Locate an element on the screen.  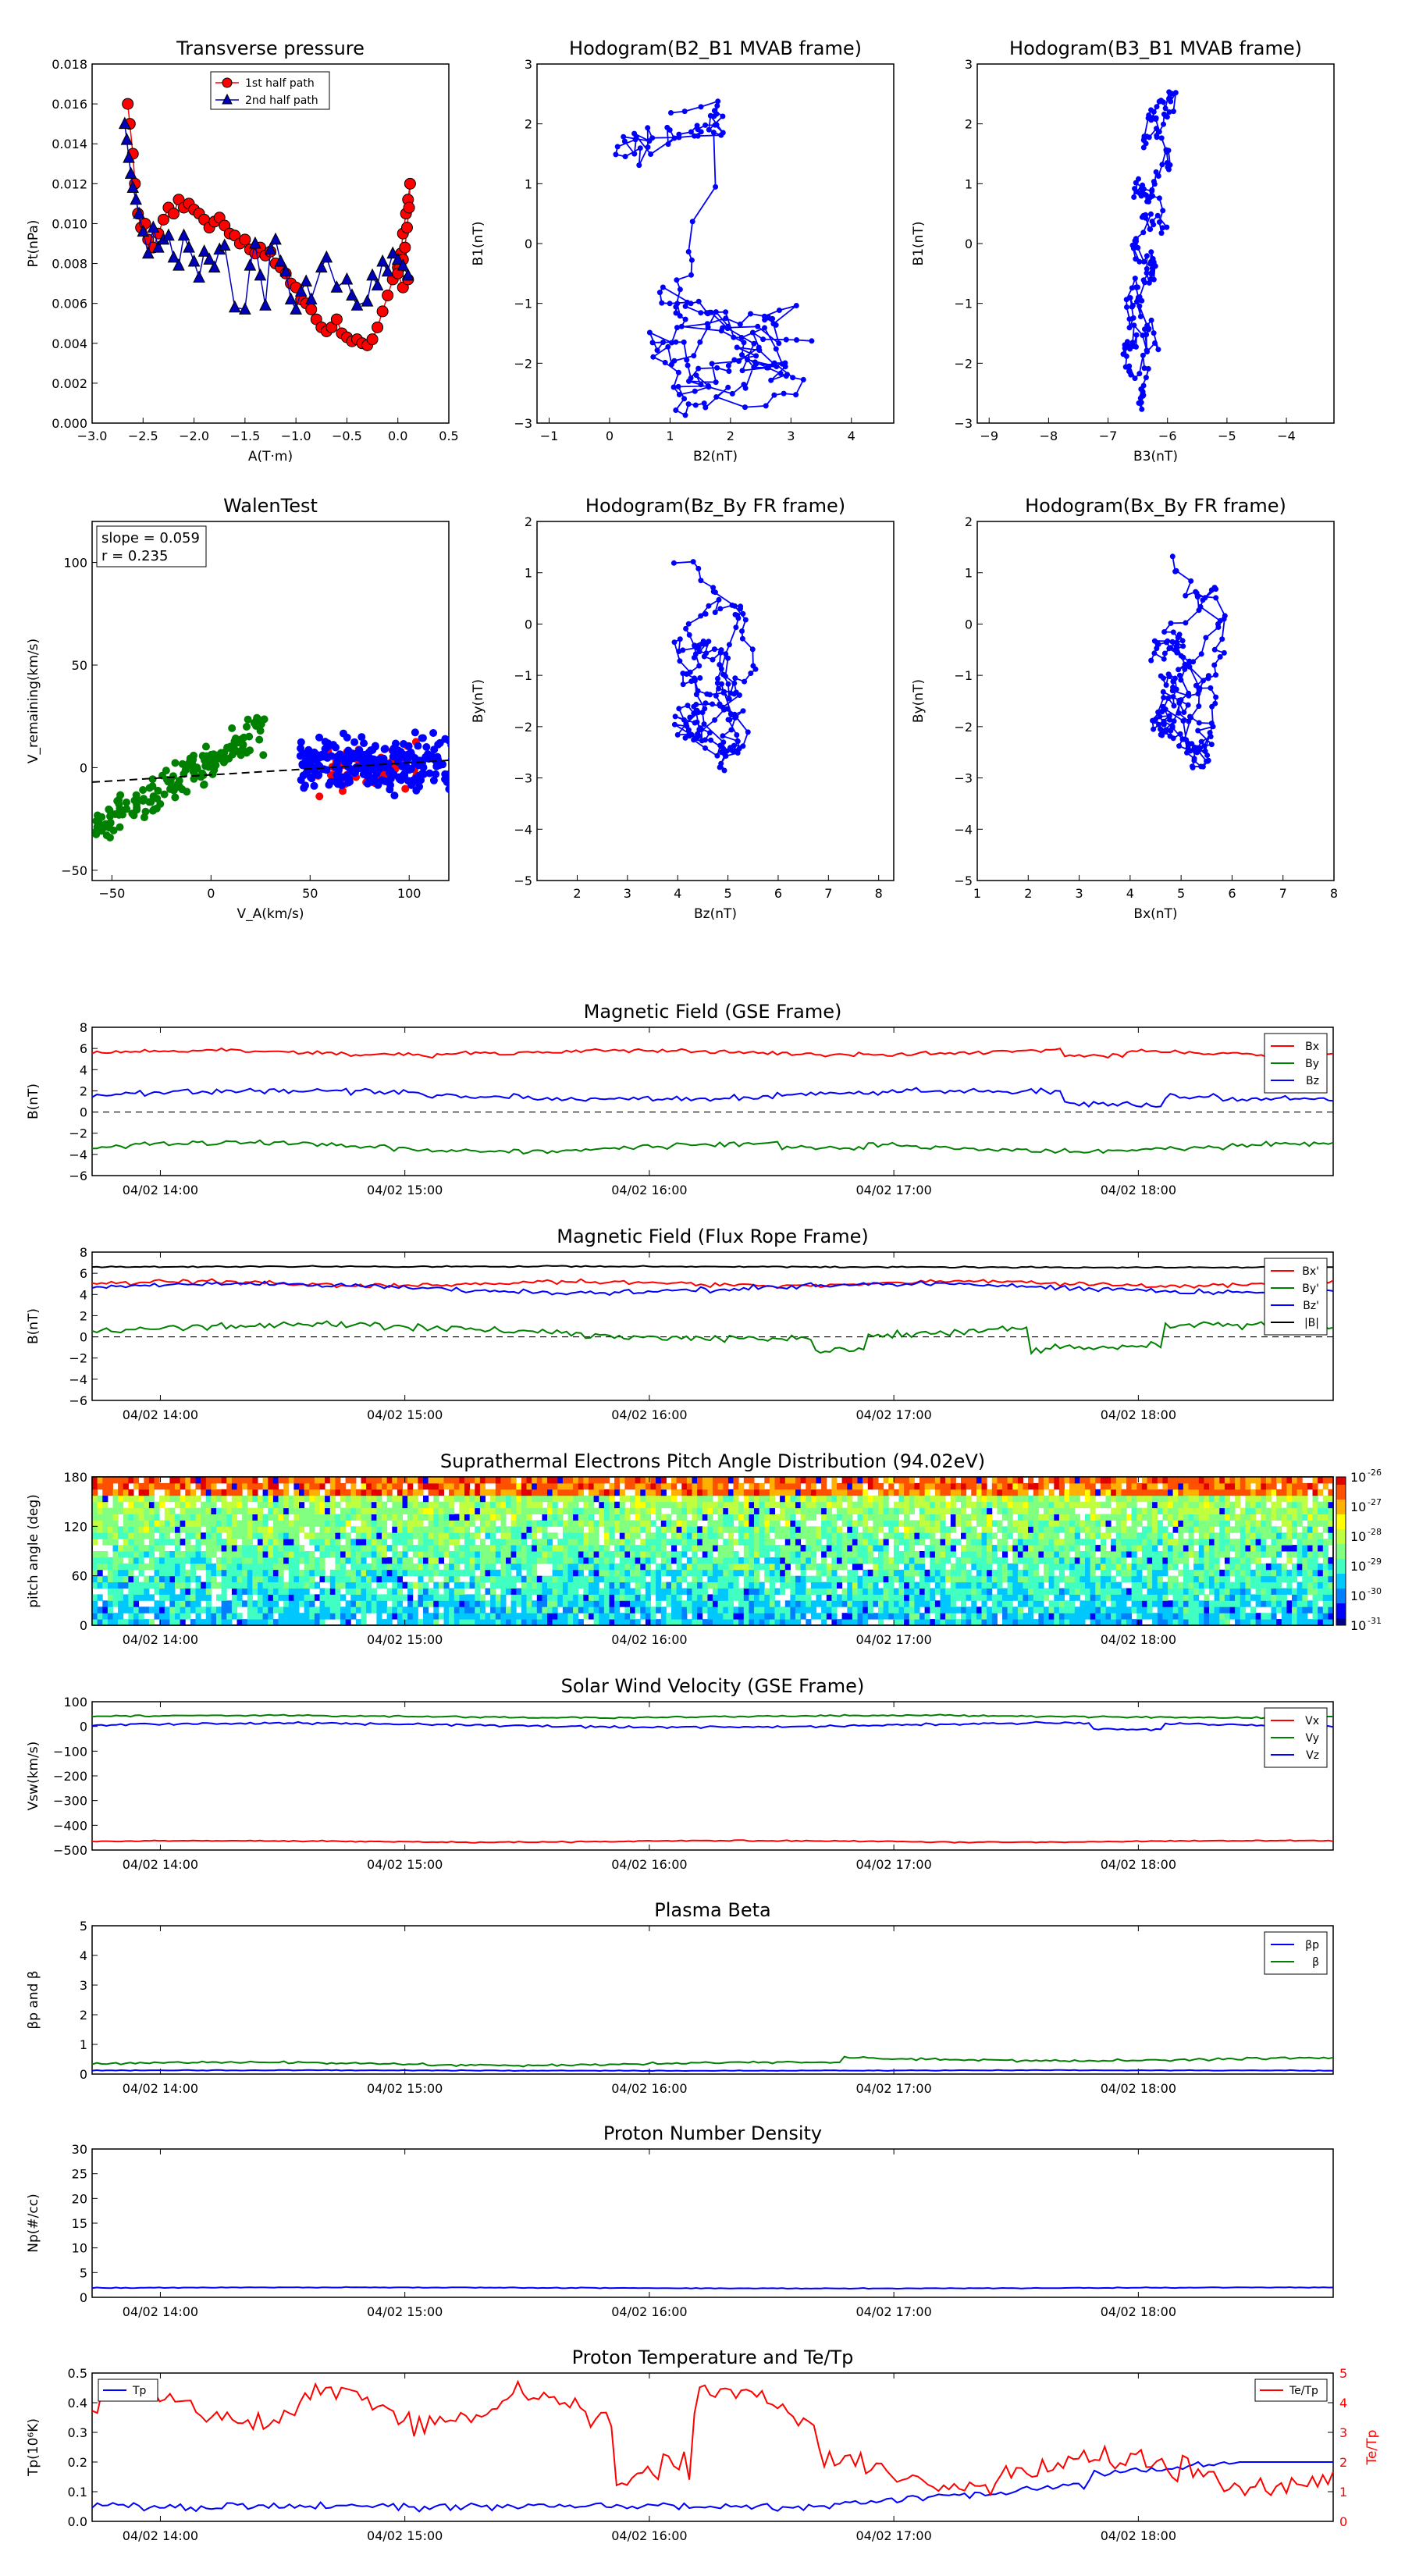
y-tick-label: 6 is located at coordinates (84, 1048).